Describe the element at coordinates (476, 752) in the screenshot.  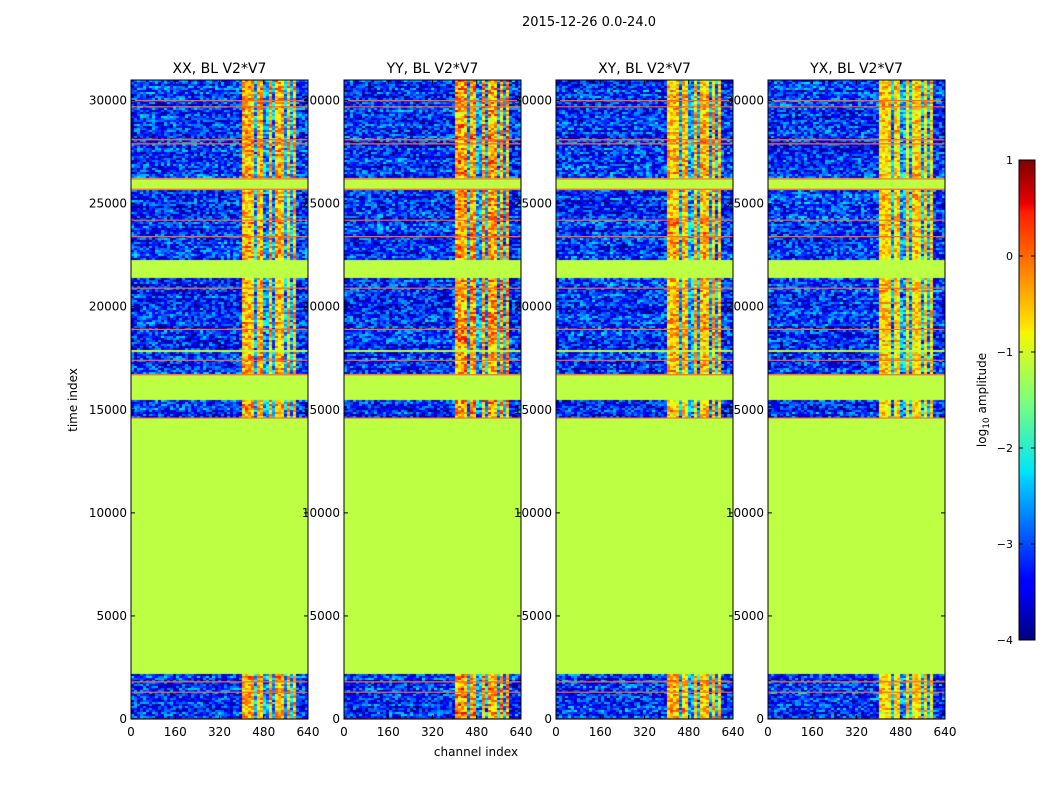
I see `x-axis-label: channel index` at that location.